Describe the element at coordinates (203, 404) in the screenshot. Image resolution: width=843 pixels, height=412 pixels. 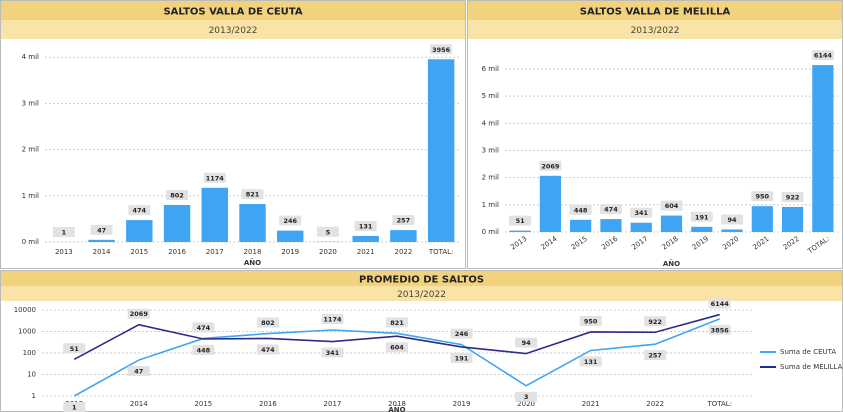
I see `x-tick-label: 2015` at that location.